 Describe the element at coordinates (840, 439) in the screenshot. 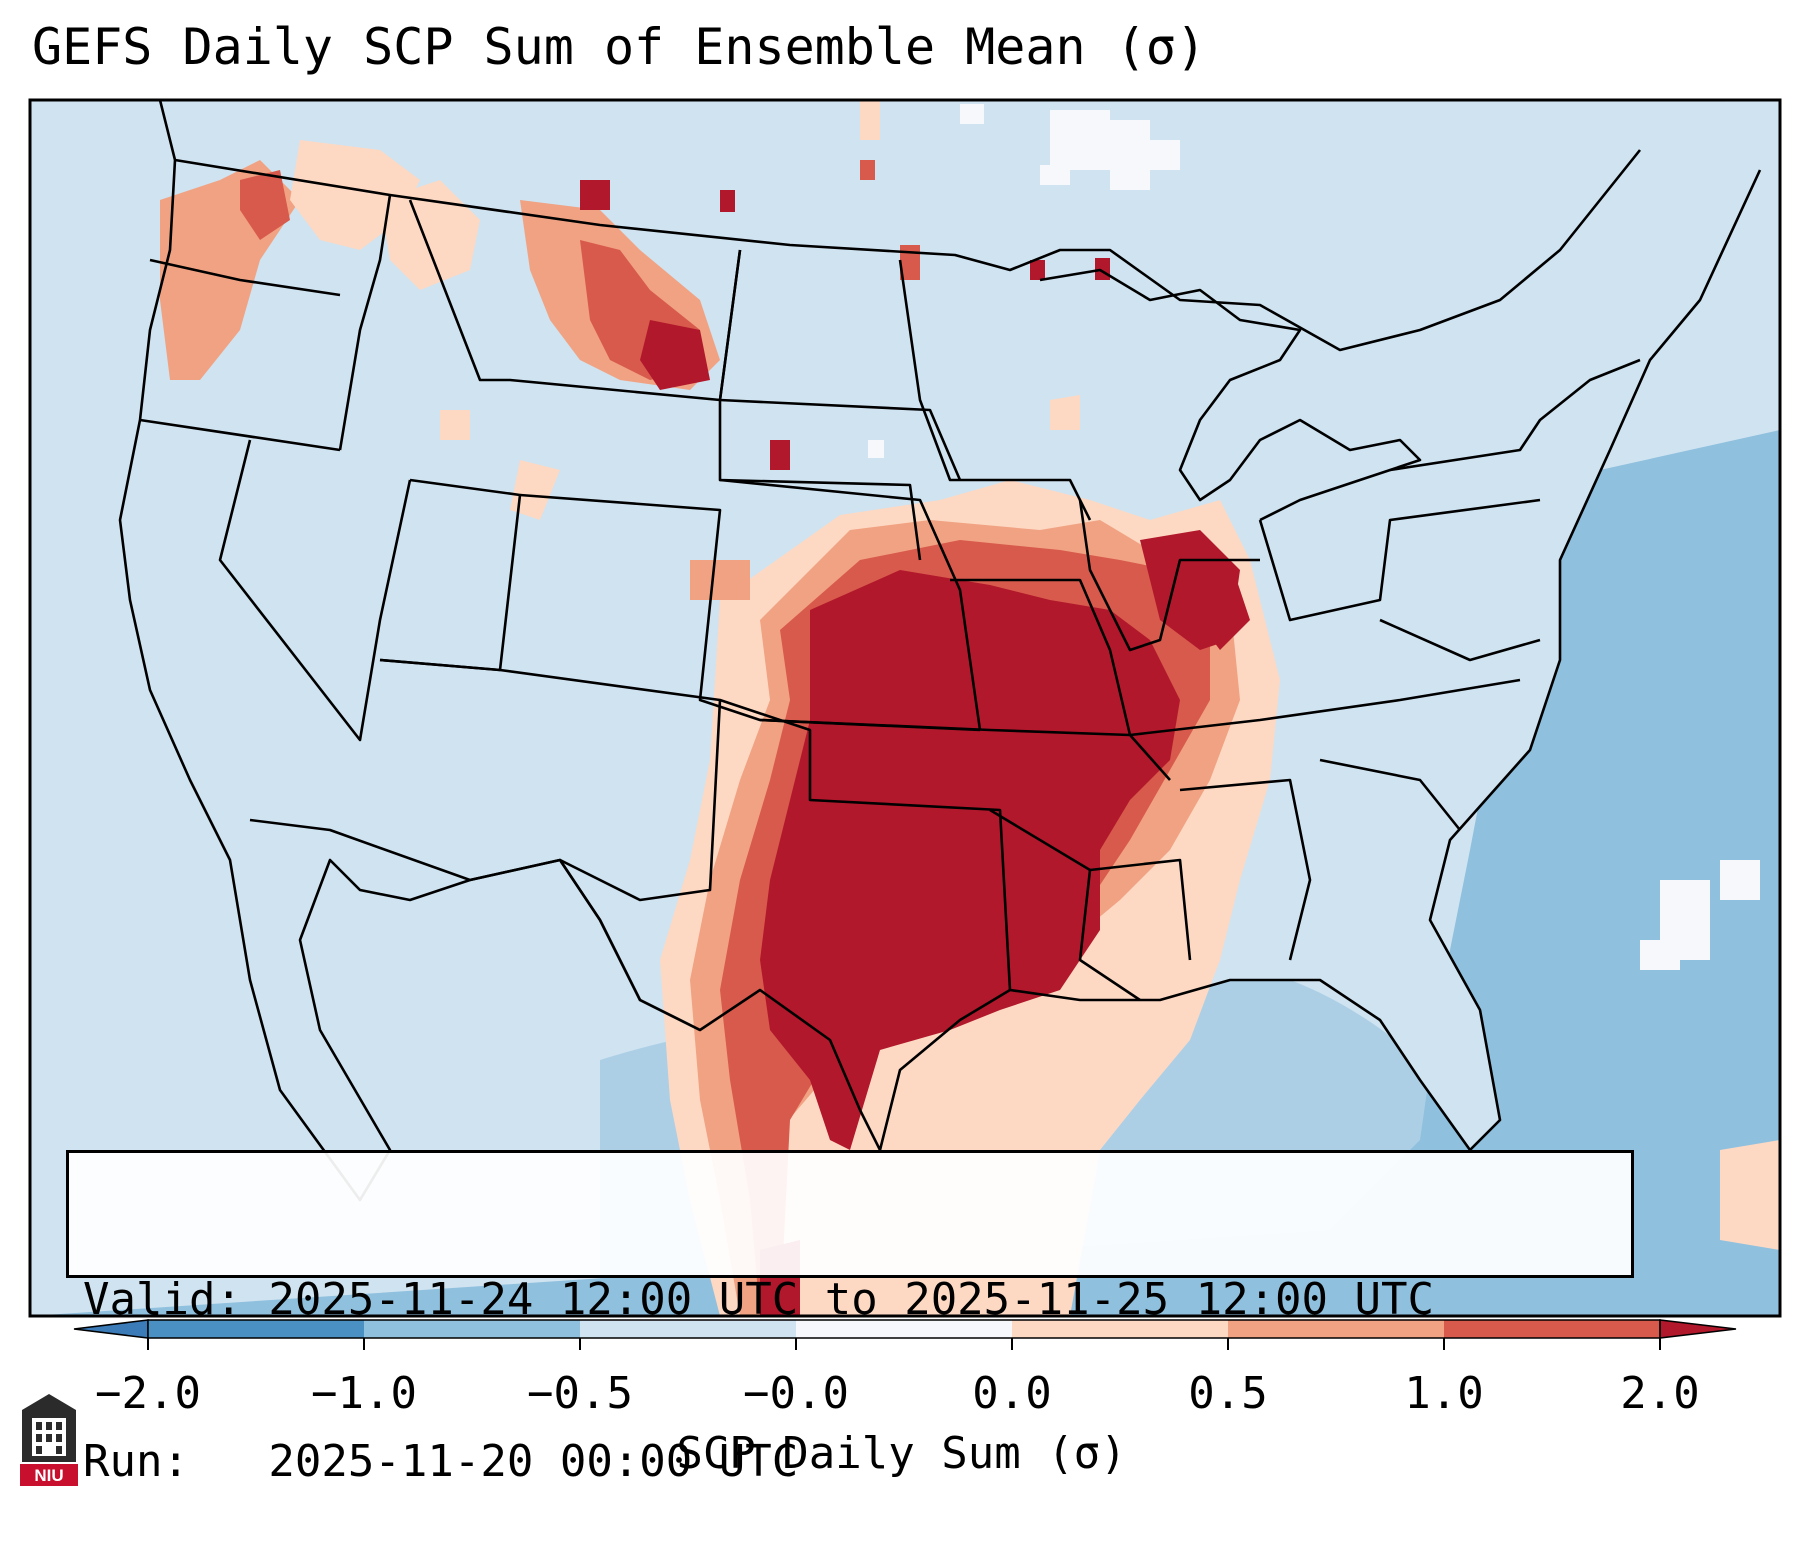

I see `state-sd-ne` at that location.